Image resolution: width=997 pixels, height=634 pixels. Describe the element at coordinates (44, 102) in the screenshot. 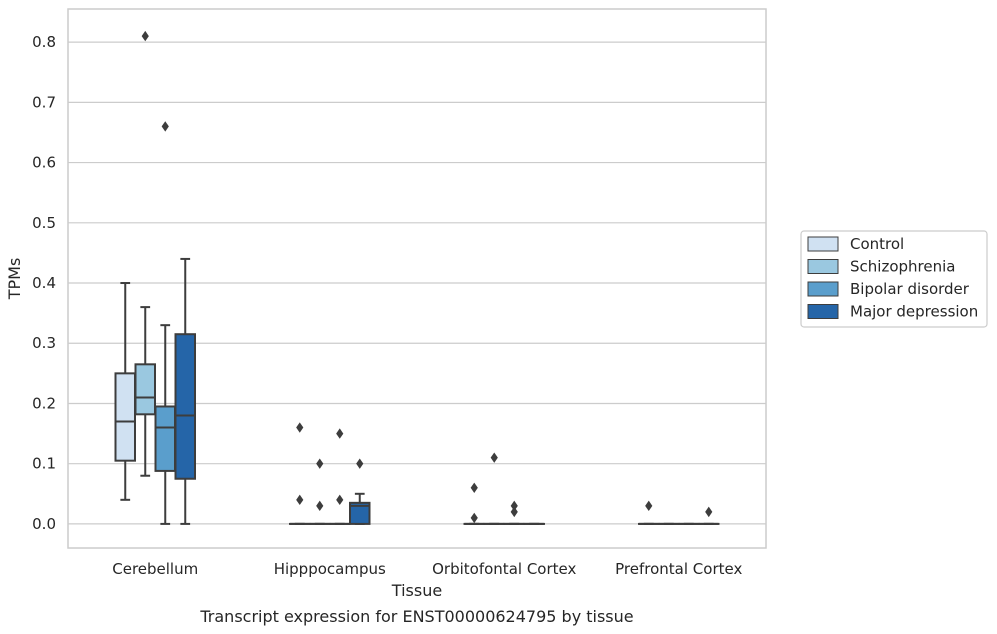

I see `y-tick-label: 0.7` at that location.